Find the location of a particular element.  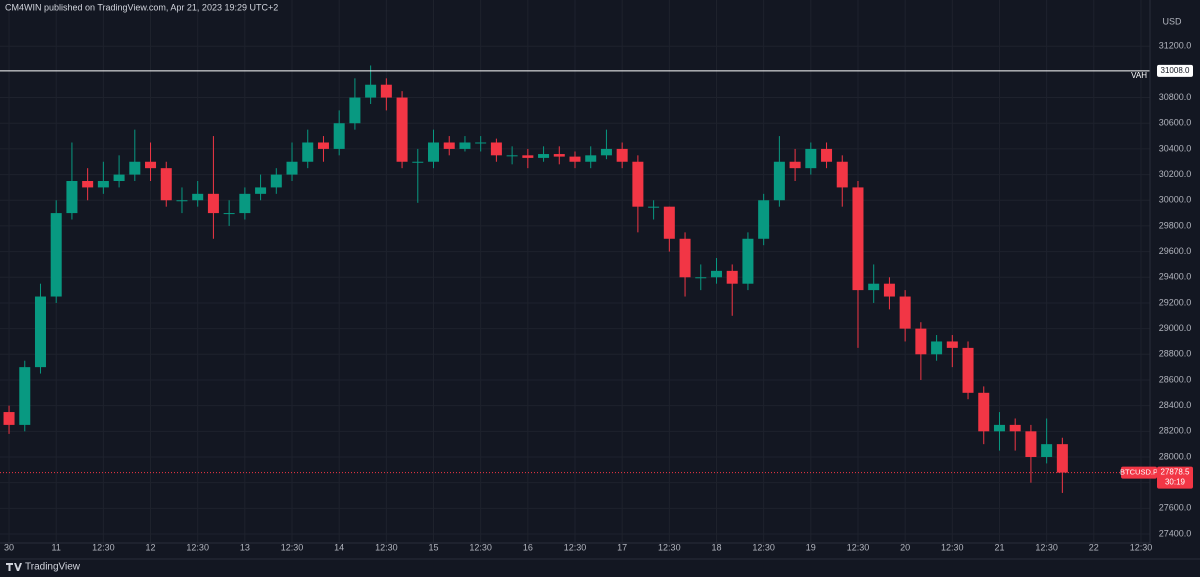

logo is located at coordinates (14, 567).